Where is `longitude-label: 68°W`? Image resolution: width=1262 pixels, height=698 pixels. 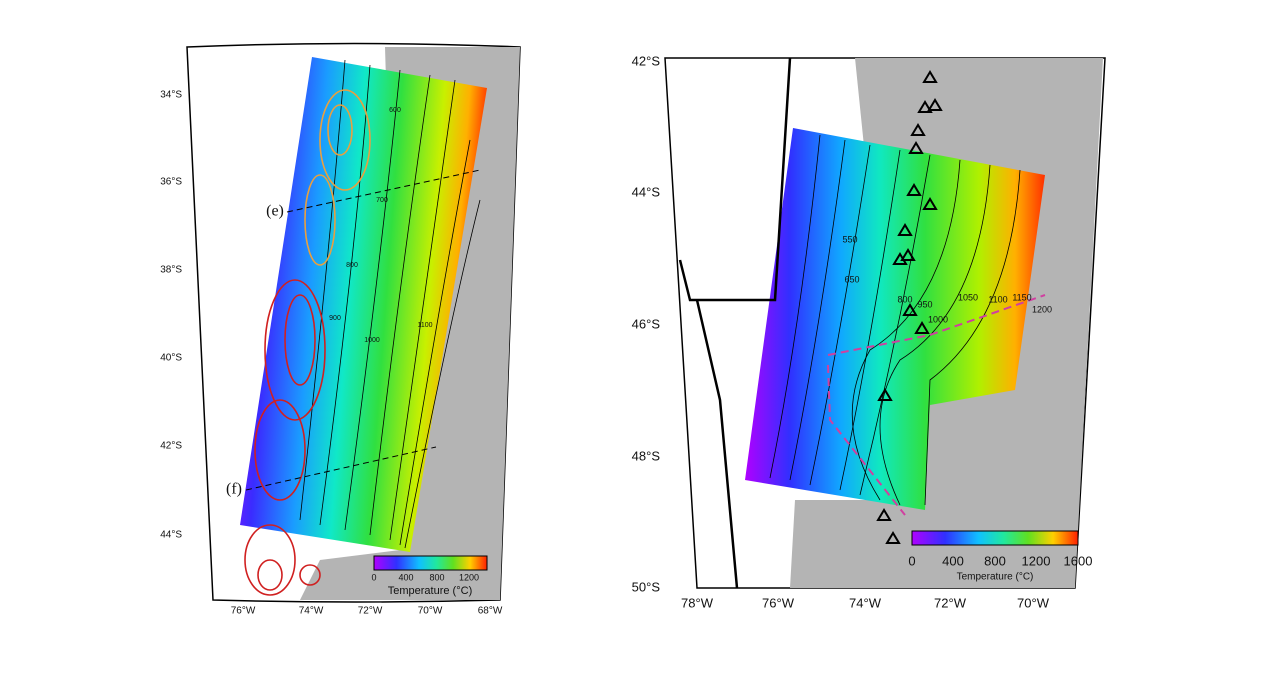
longitude-label: 68°W is located at coordinates (490, 611).